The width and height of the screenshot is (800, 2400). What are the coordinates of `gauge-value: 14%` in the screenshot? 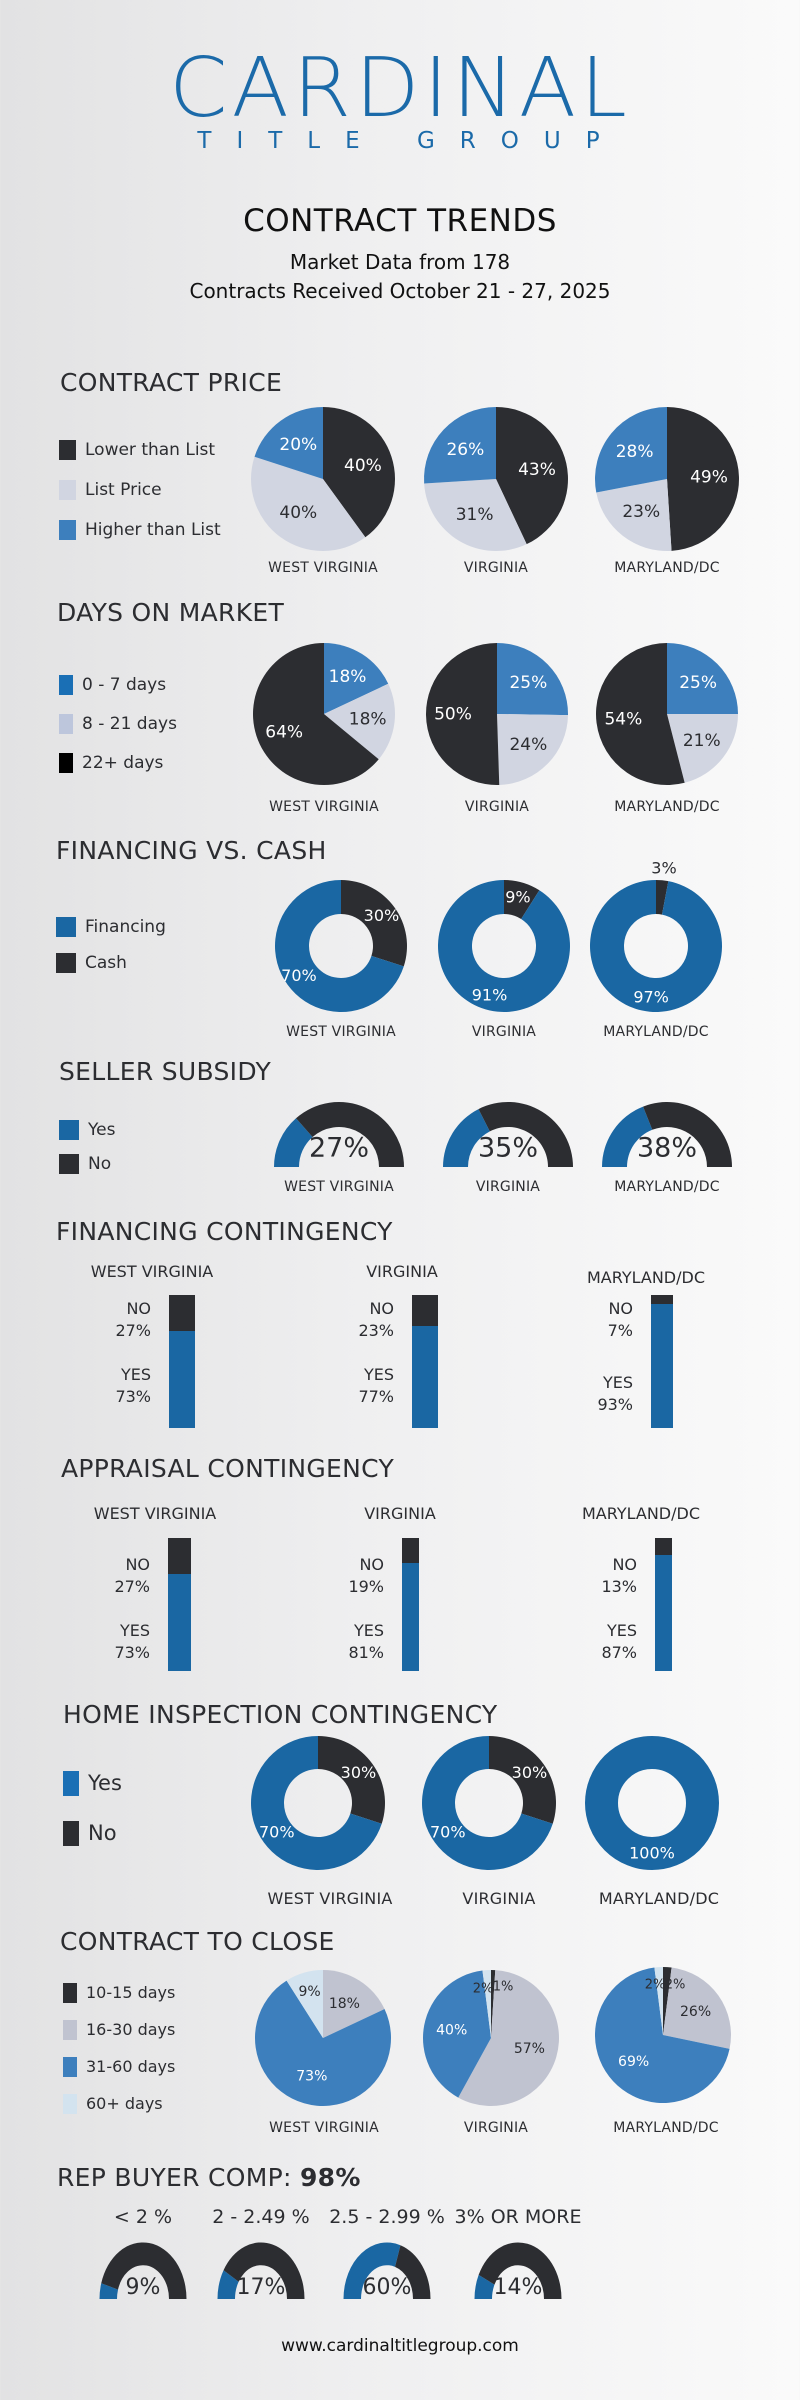 It's located at (518, 2287).